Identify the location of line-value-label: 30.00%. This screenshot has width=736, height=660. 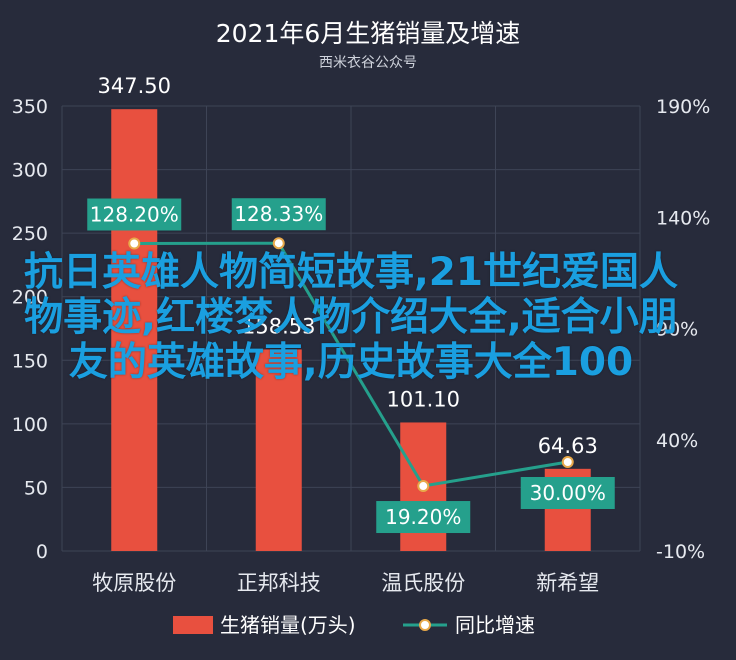
(568, 493).